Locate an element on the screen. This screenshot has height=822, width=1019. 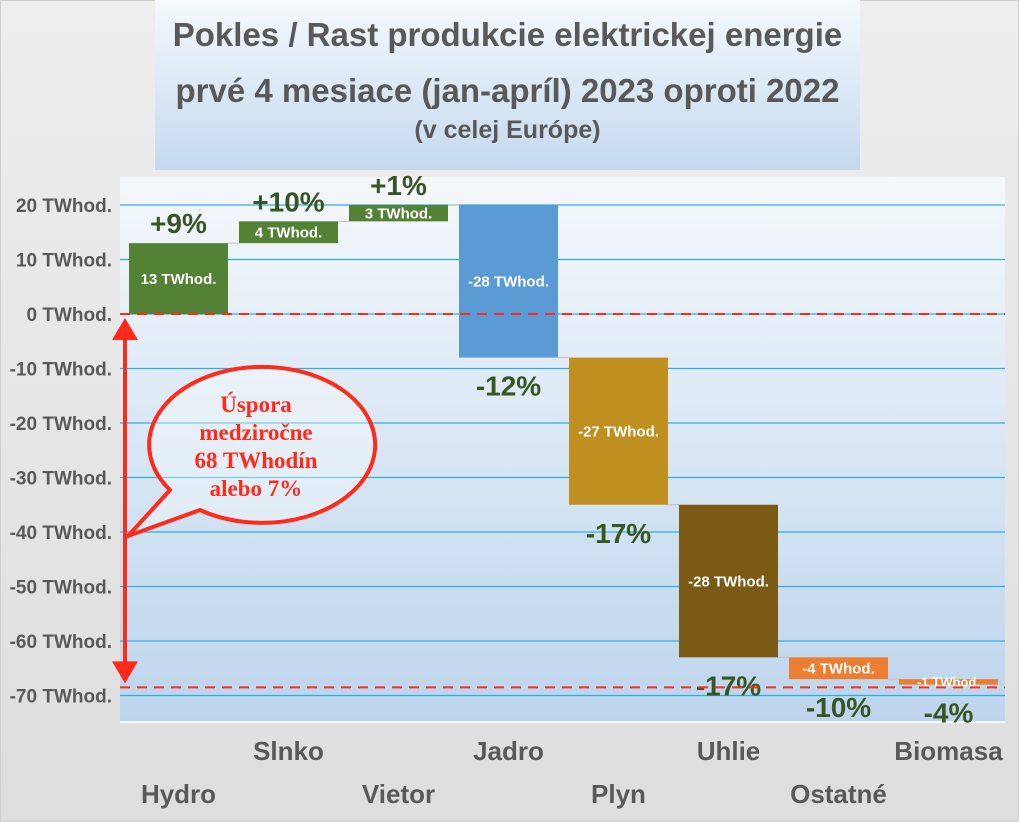
annotation-text: Úspora is located at coordinates (256, 404).